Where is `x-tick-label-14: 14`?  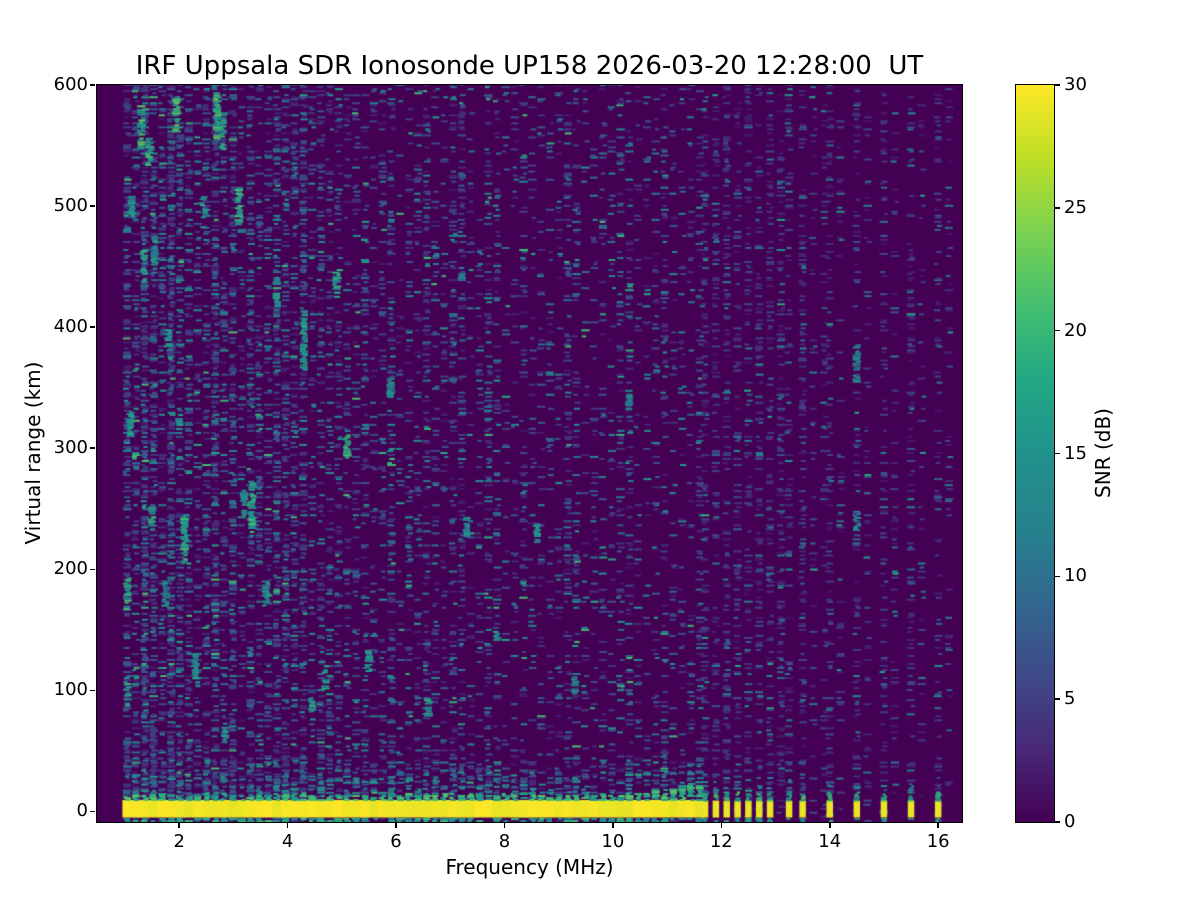 x-tick-label-14: 14 is located at coordinates (830, 841).